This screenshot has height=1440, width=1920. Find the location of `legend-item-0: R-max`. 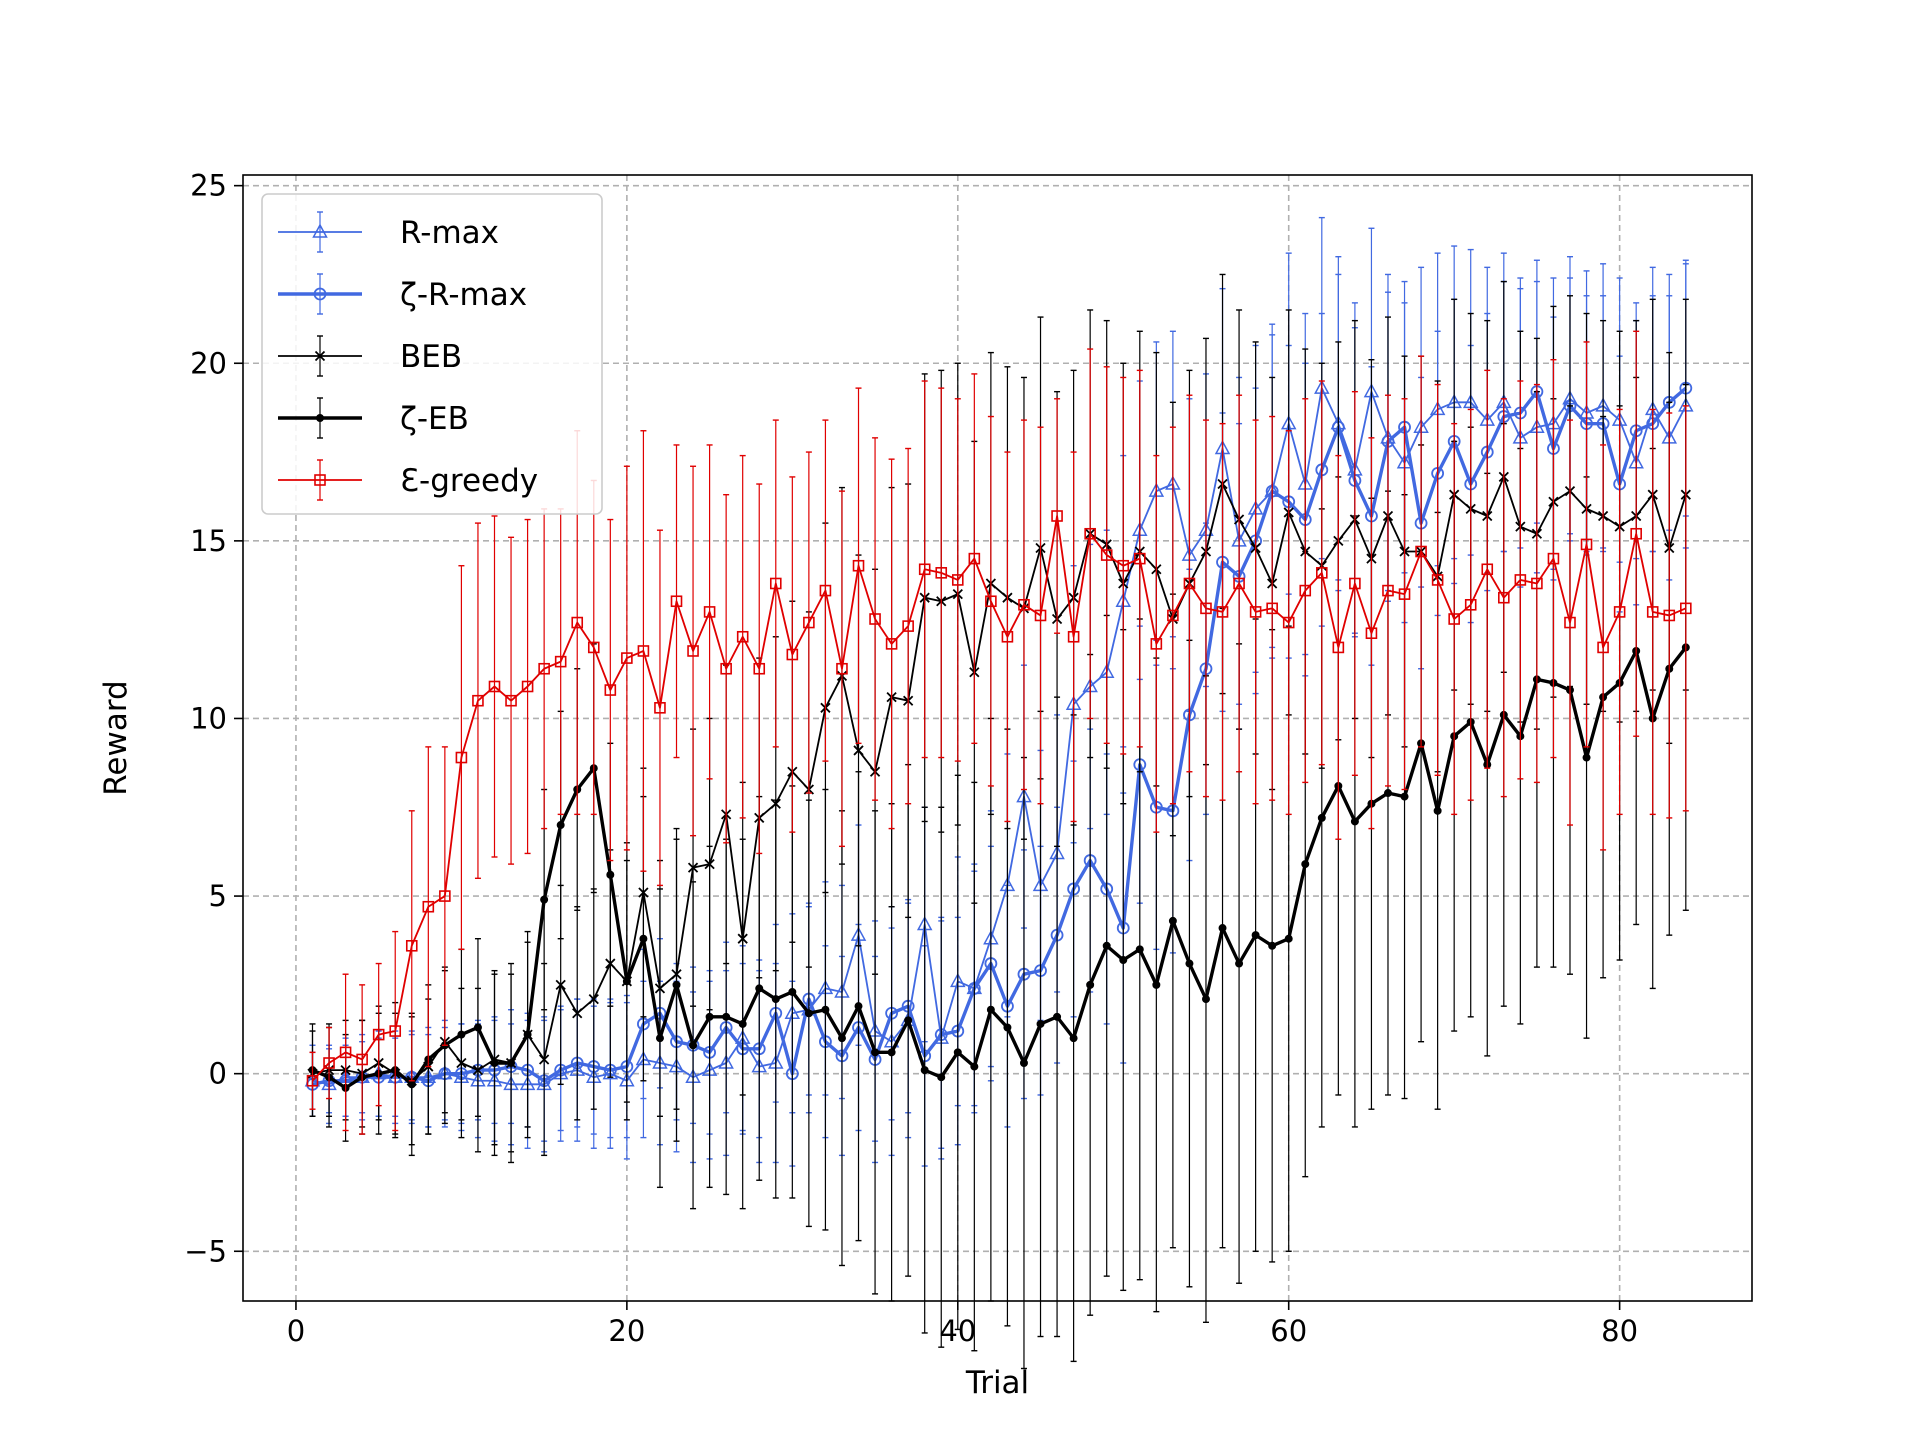

legend-item-0: R-max is located at coordinates (388, 232).